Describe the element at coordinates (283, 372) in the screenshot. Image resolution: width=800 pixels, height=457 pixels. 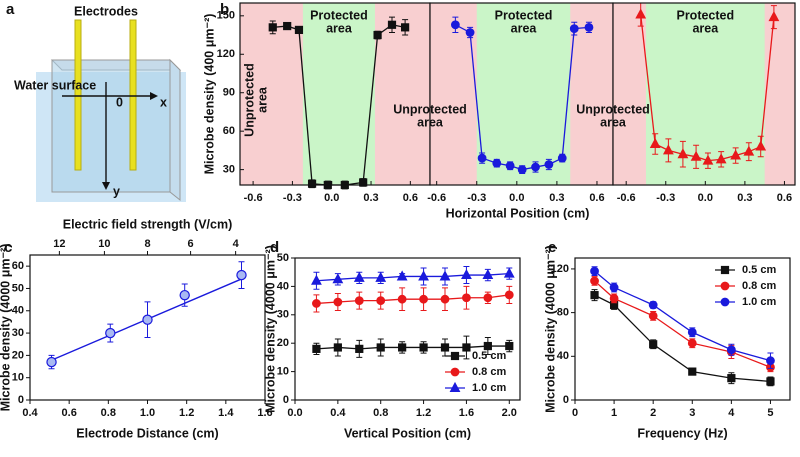
I see `y-tick-label: 10` at that location.